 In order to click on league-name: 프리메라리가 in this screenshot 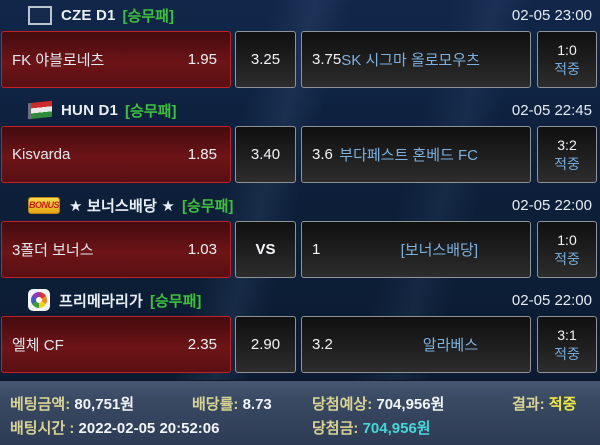, I will do `click(101, 301)`.